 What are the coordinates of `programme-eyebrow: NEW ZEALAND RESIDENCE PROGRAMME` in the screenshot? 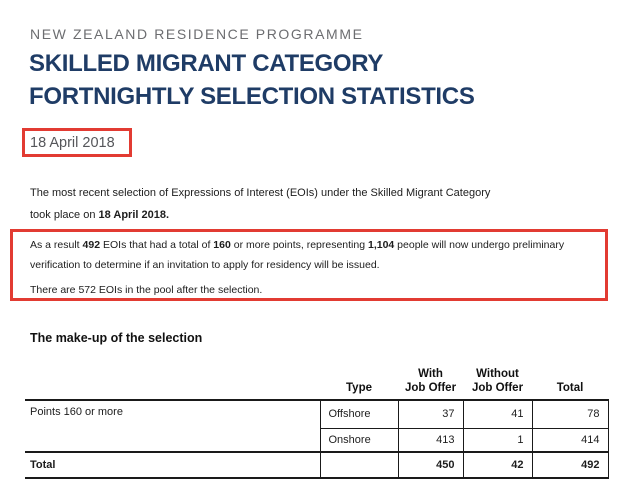 It's located at (197, 34).